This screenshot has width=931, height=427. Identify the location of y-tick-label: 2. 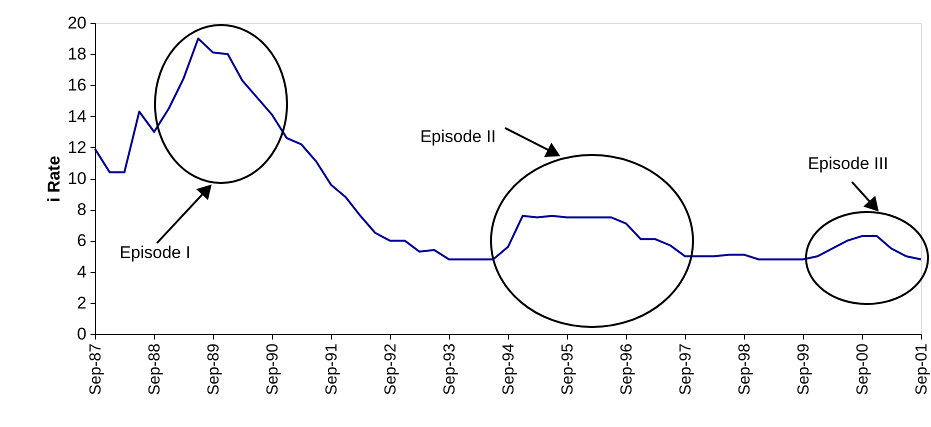
(81, 302).